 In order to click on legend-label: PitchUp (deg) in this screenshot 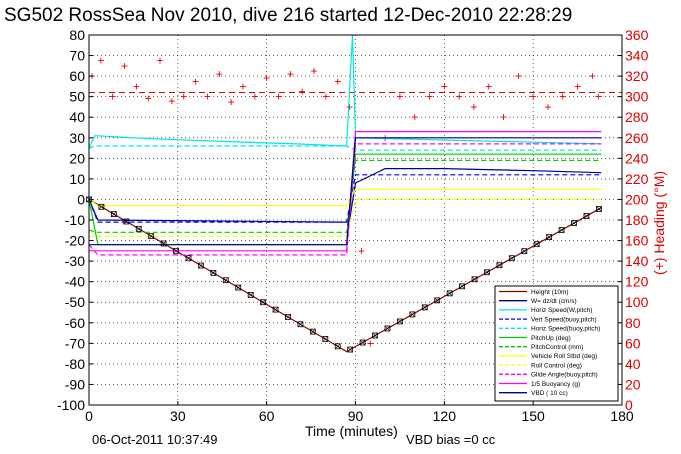, I will do `click(551, 338)`.